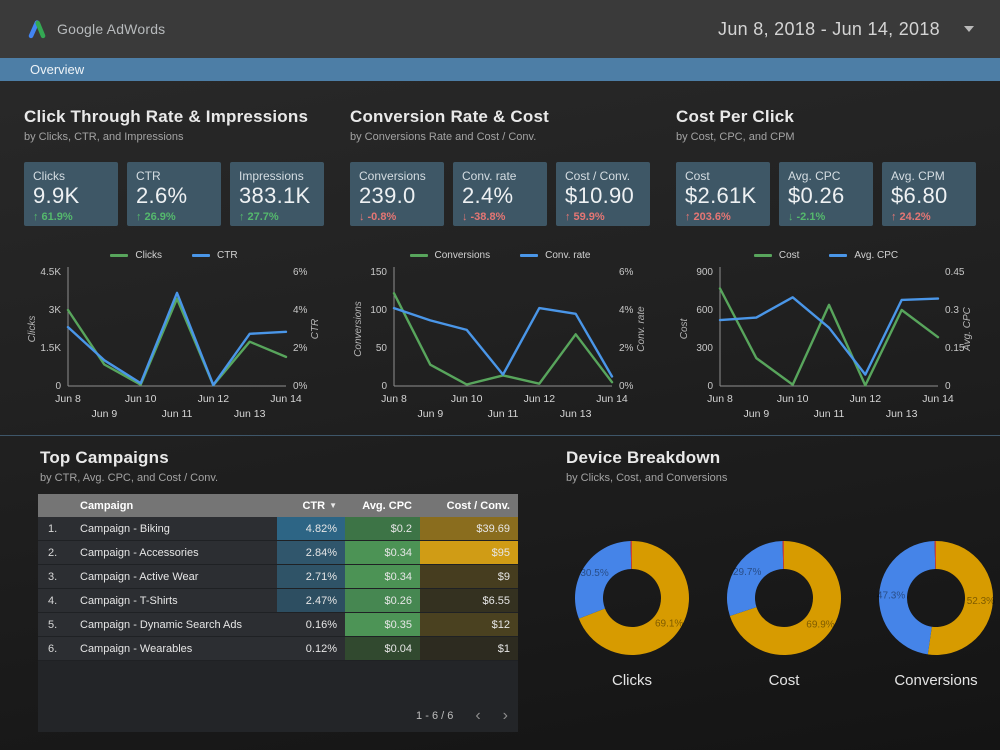 The width and height of the screenshot is (1000, 750). Describe the element at coordinates (469, 552) in the screenshot. I see `cost-per-conv-value: $95` at that location.